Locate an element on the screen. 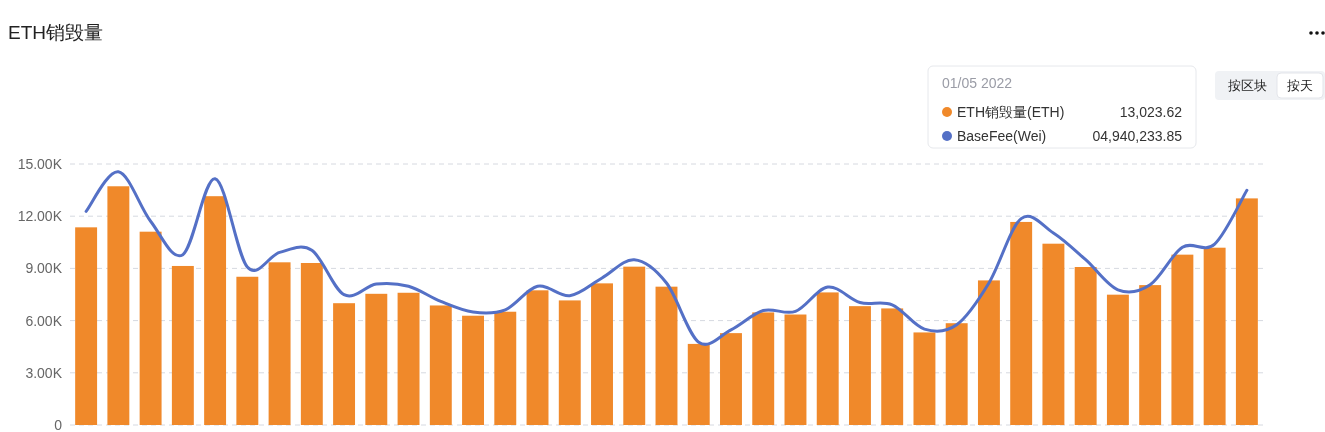 This screenshot has height=432, width=1325. chart-title: ETH销毁量 is located at coordinates (55, 32).